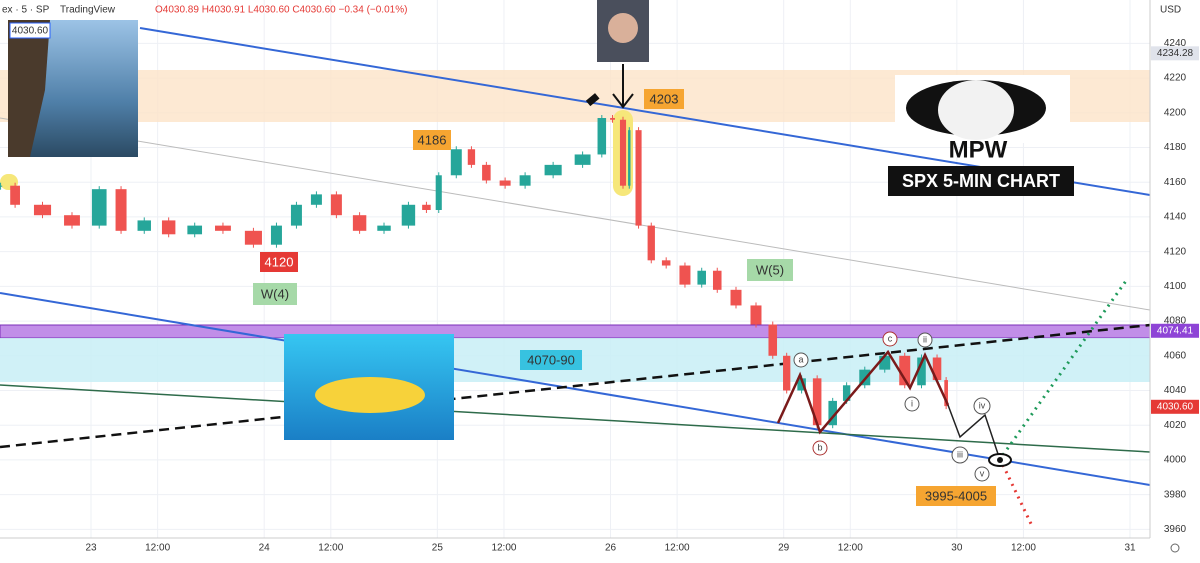 This screenshot has width=1200, height=563. What do you see at coordinates (575, 331) in the screenshot?
I see `purple-zone` at bounding box center [575, 331].